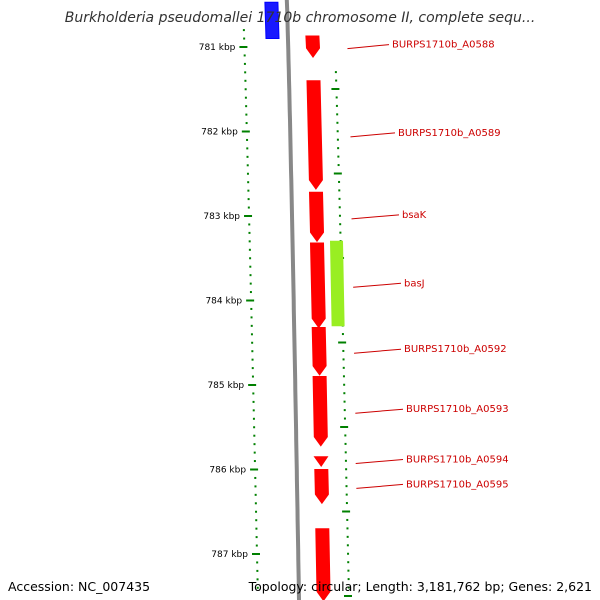  I want to click on reverse-cds-arrow, so click(337, 283).